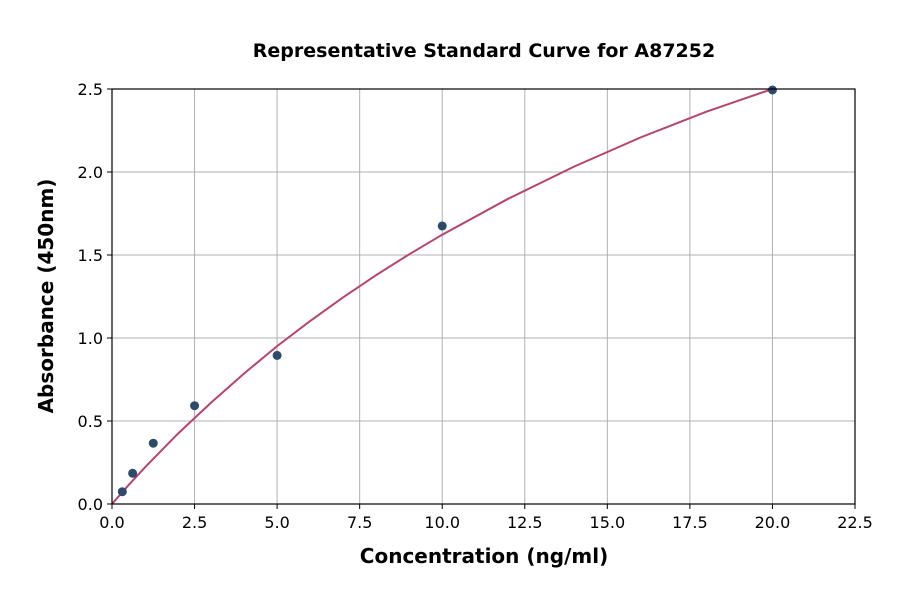 The image size is (900, 594). Describe the element at coordinates (90, 89) in the screenshot. I see `y-tick-label: 2.5` at that location.